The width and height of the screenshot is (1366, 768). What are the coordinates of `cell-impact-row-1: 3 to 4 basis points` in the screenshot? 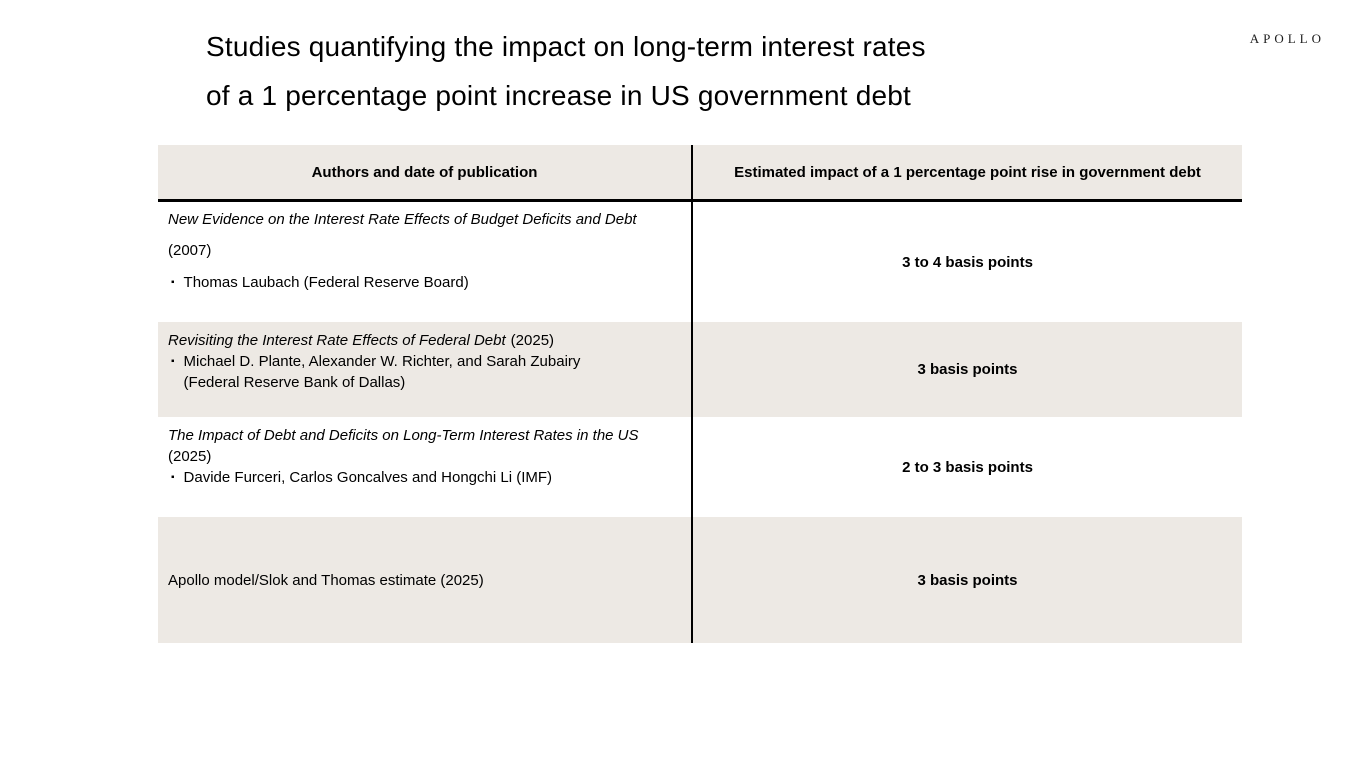 It's located at (967, 262).